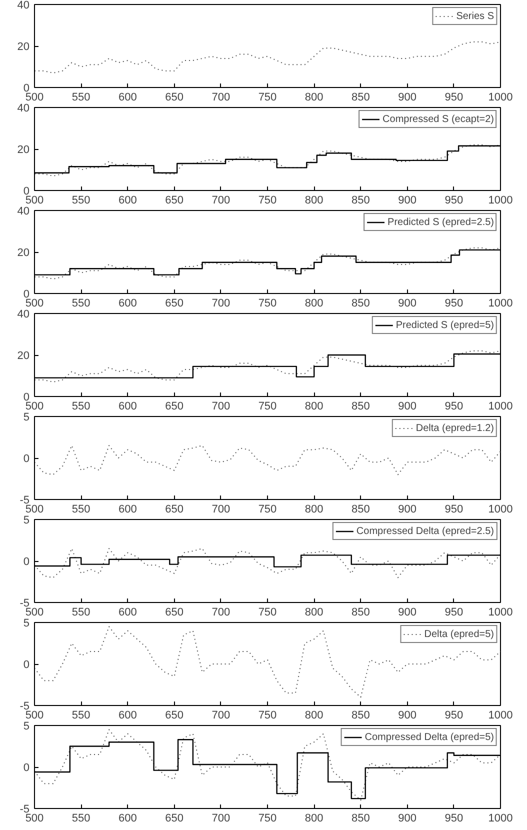 This screenshot has height=830, width=527. What do you see at coordinates (425, 531) in the screenshot?
I see `legend-label: Compressed Delta (epred=2.5)` at bounding box center [425, 531].